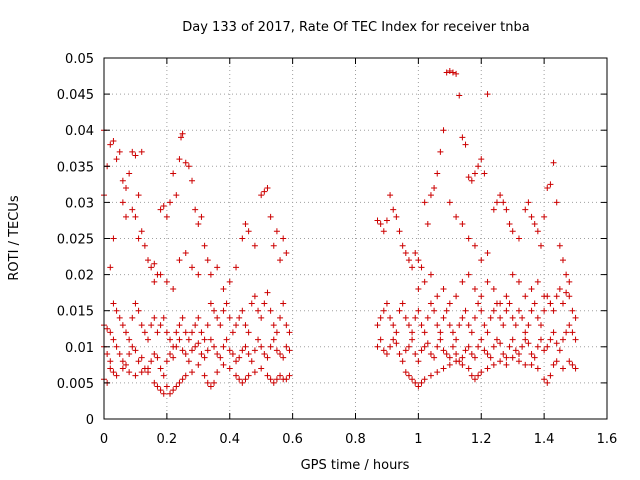 The width and height of the screenshot is (640, 480). I want to click on y-tick-label: 0.05, so click(79, 59).